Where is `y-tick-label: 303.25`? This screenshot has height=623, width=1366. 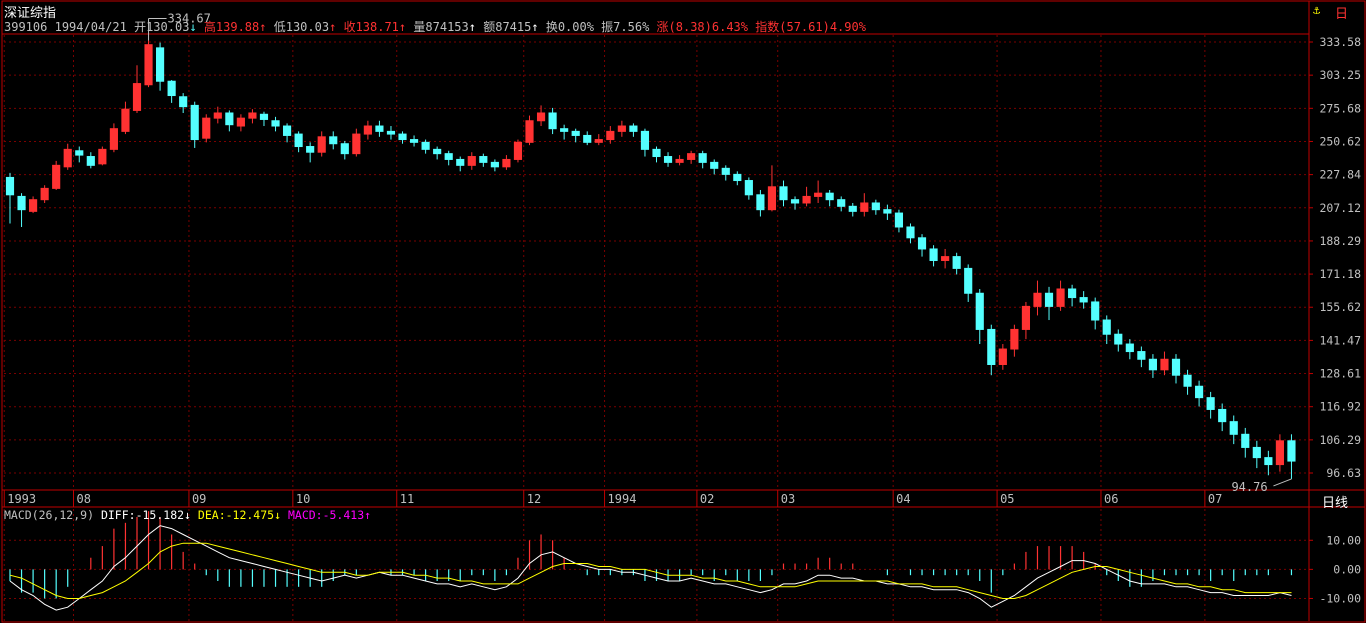
y-tick-label: 303.25 is located at coordinates (1340, 75).